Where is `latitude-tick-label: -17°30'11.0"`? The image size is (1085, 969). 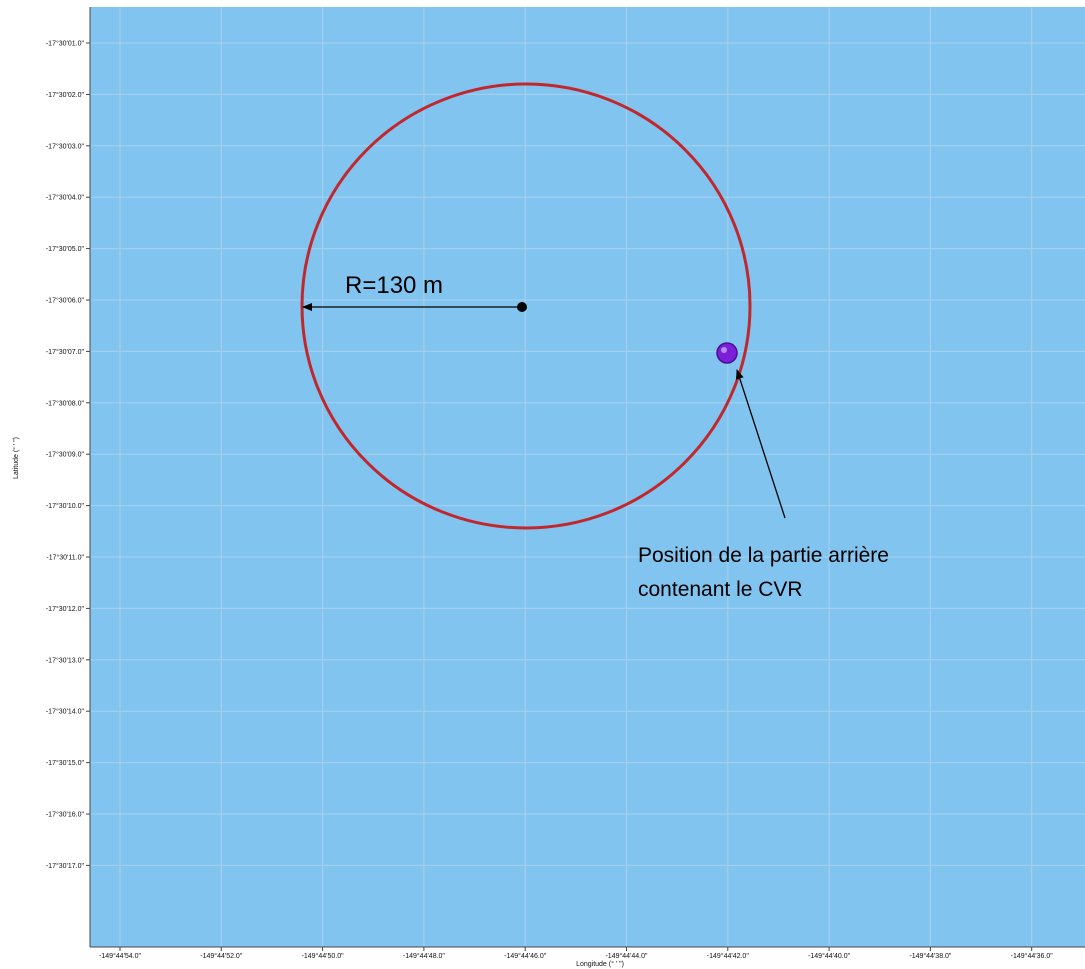
latitude-tick-label: -17°30'11.0" is located at coordinates (65, 558).